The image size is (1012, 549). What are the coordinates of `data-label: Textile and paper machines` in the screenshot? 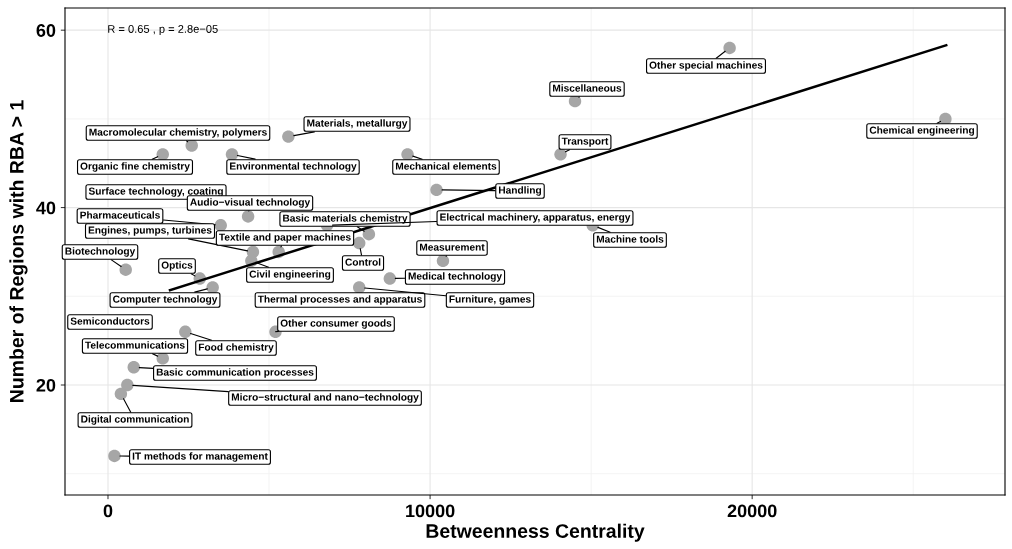 It's located at (285, 238).